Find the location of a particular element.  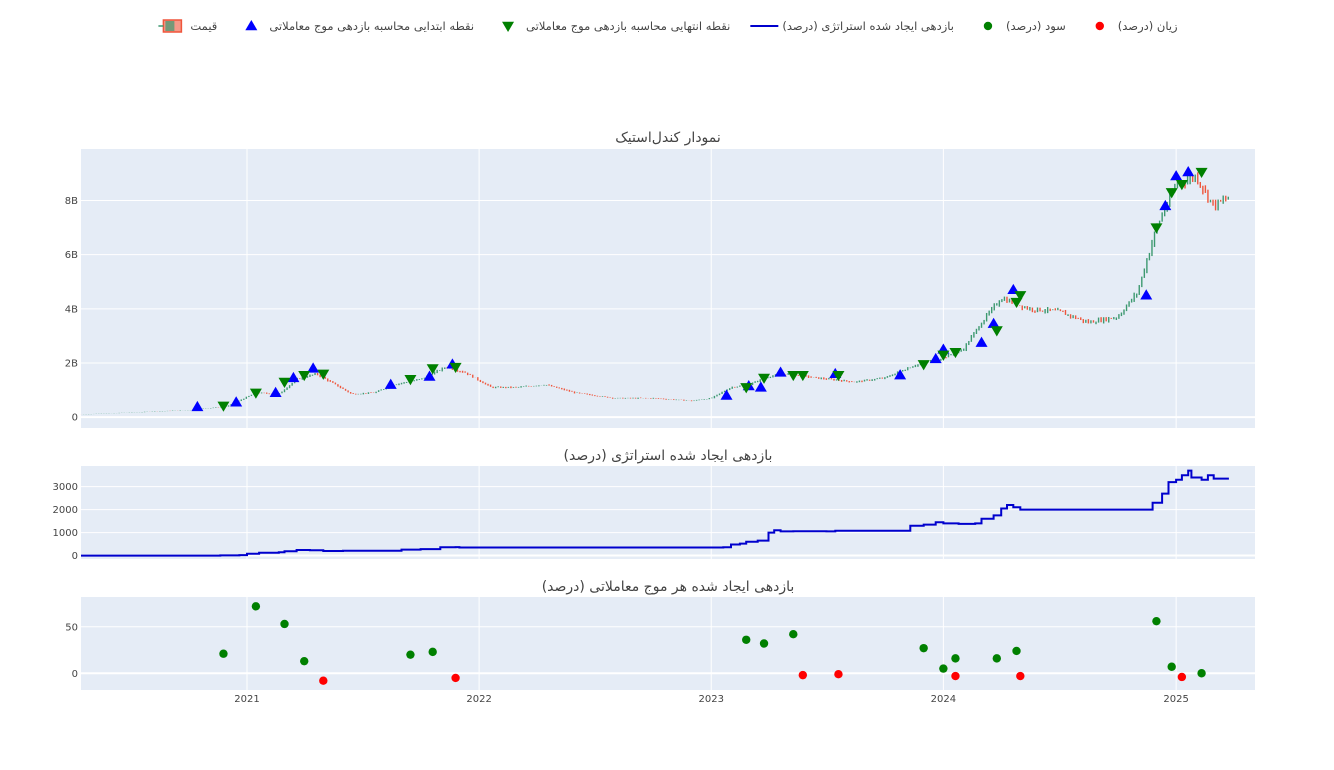

legend-candle-inc-icon is located at coordinates (170, 26).